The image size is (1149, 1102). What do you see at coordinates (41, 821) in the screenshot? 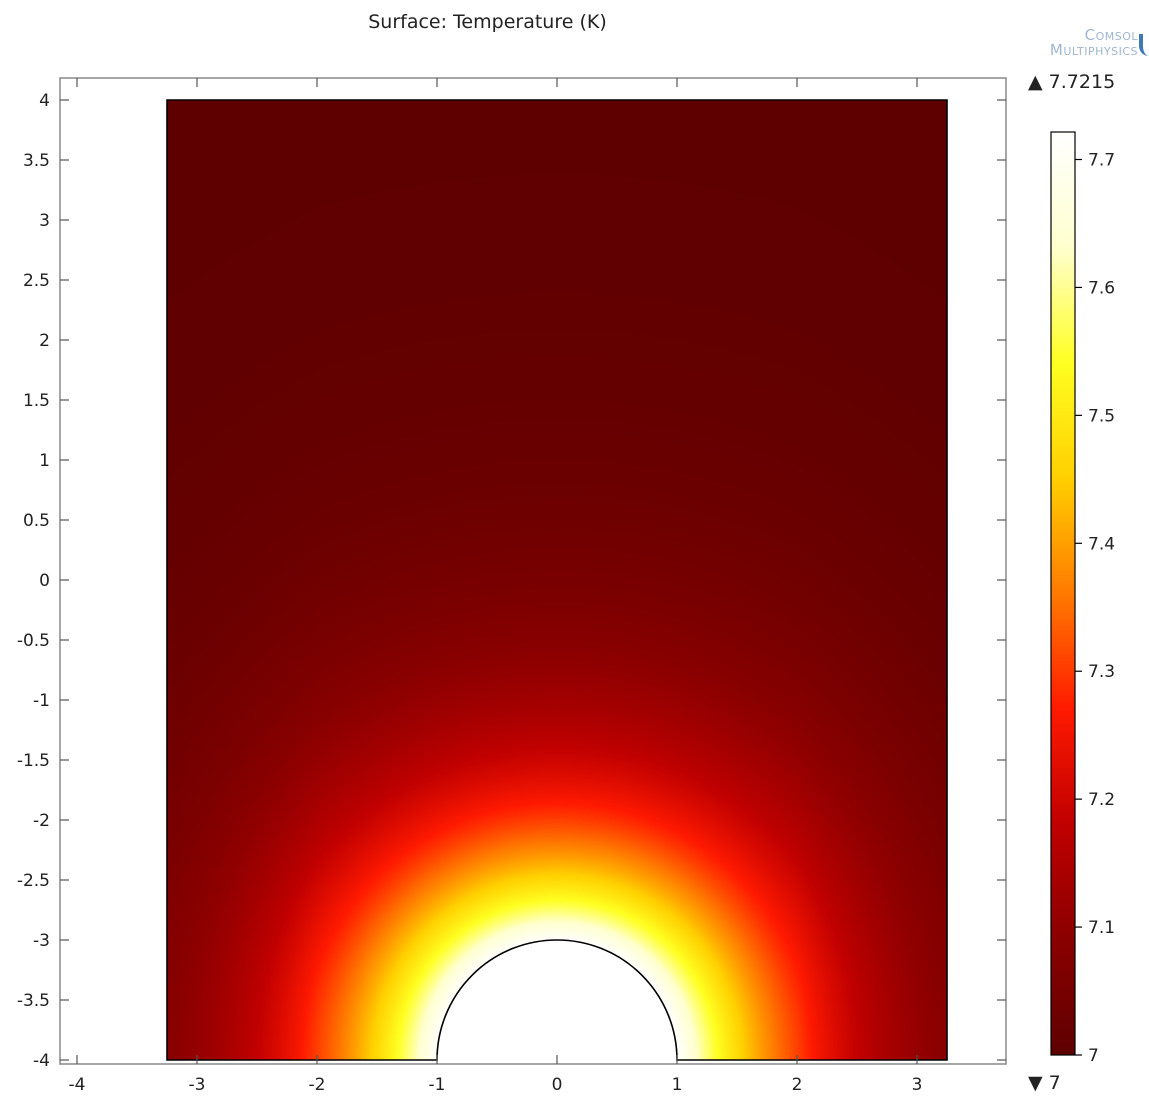
I see `y-tick-label: -2` at bounding box center [41, 821].